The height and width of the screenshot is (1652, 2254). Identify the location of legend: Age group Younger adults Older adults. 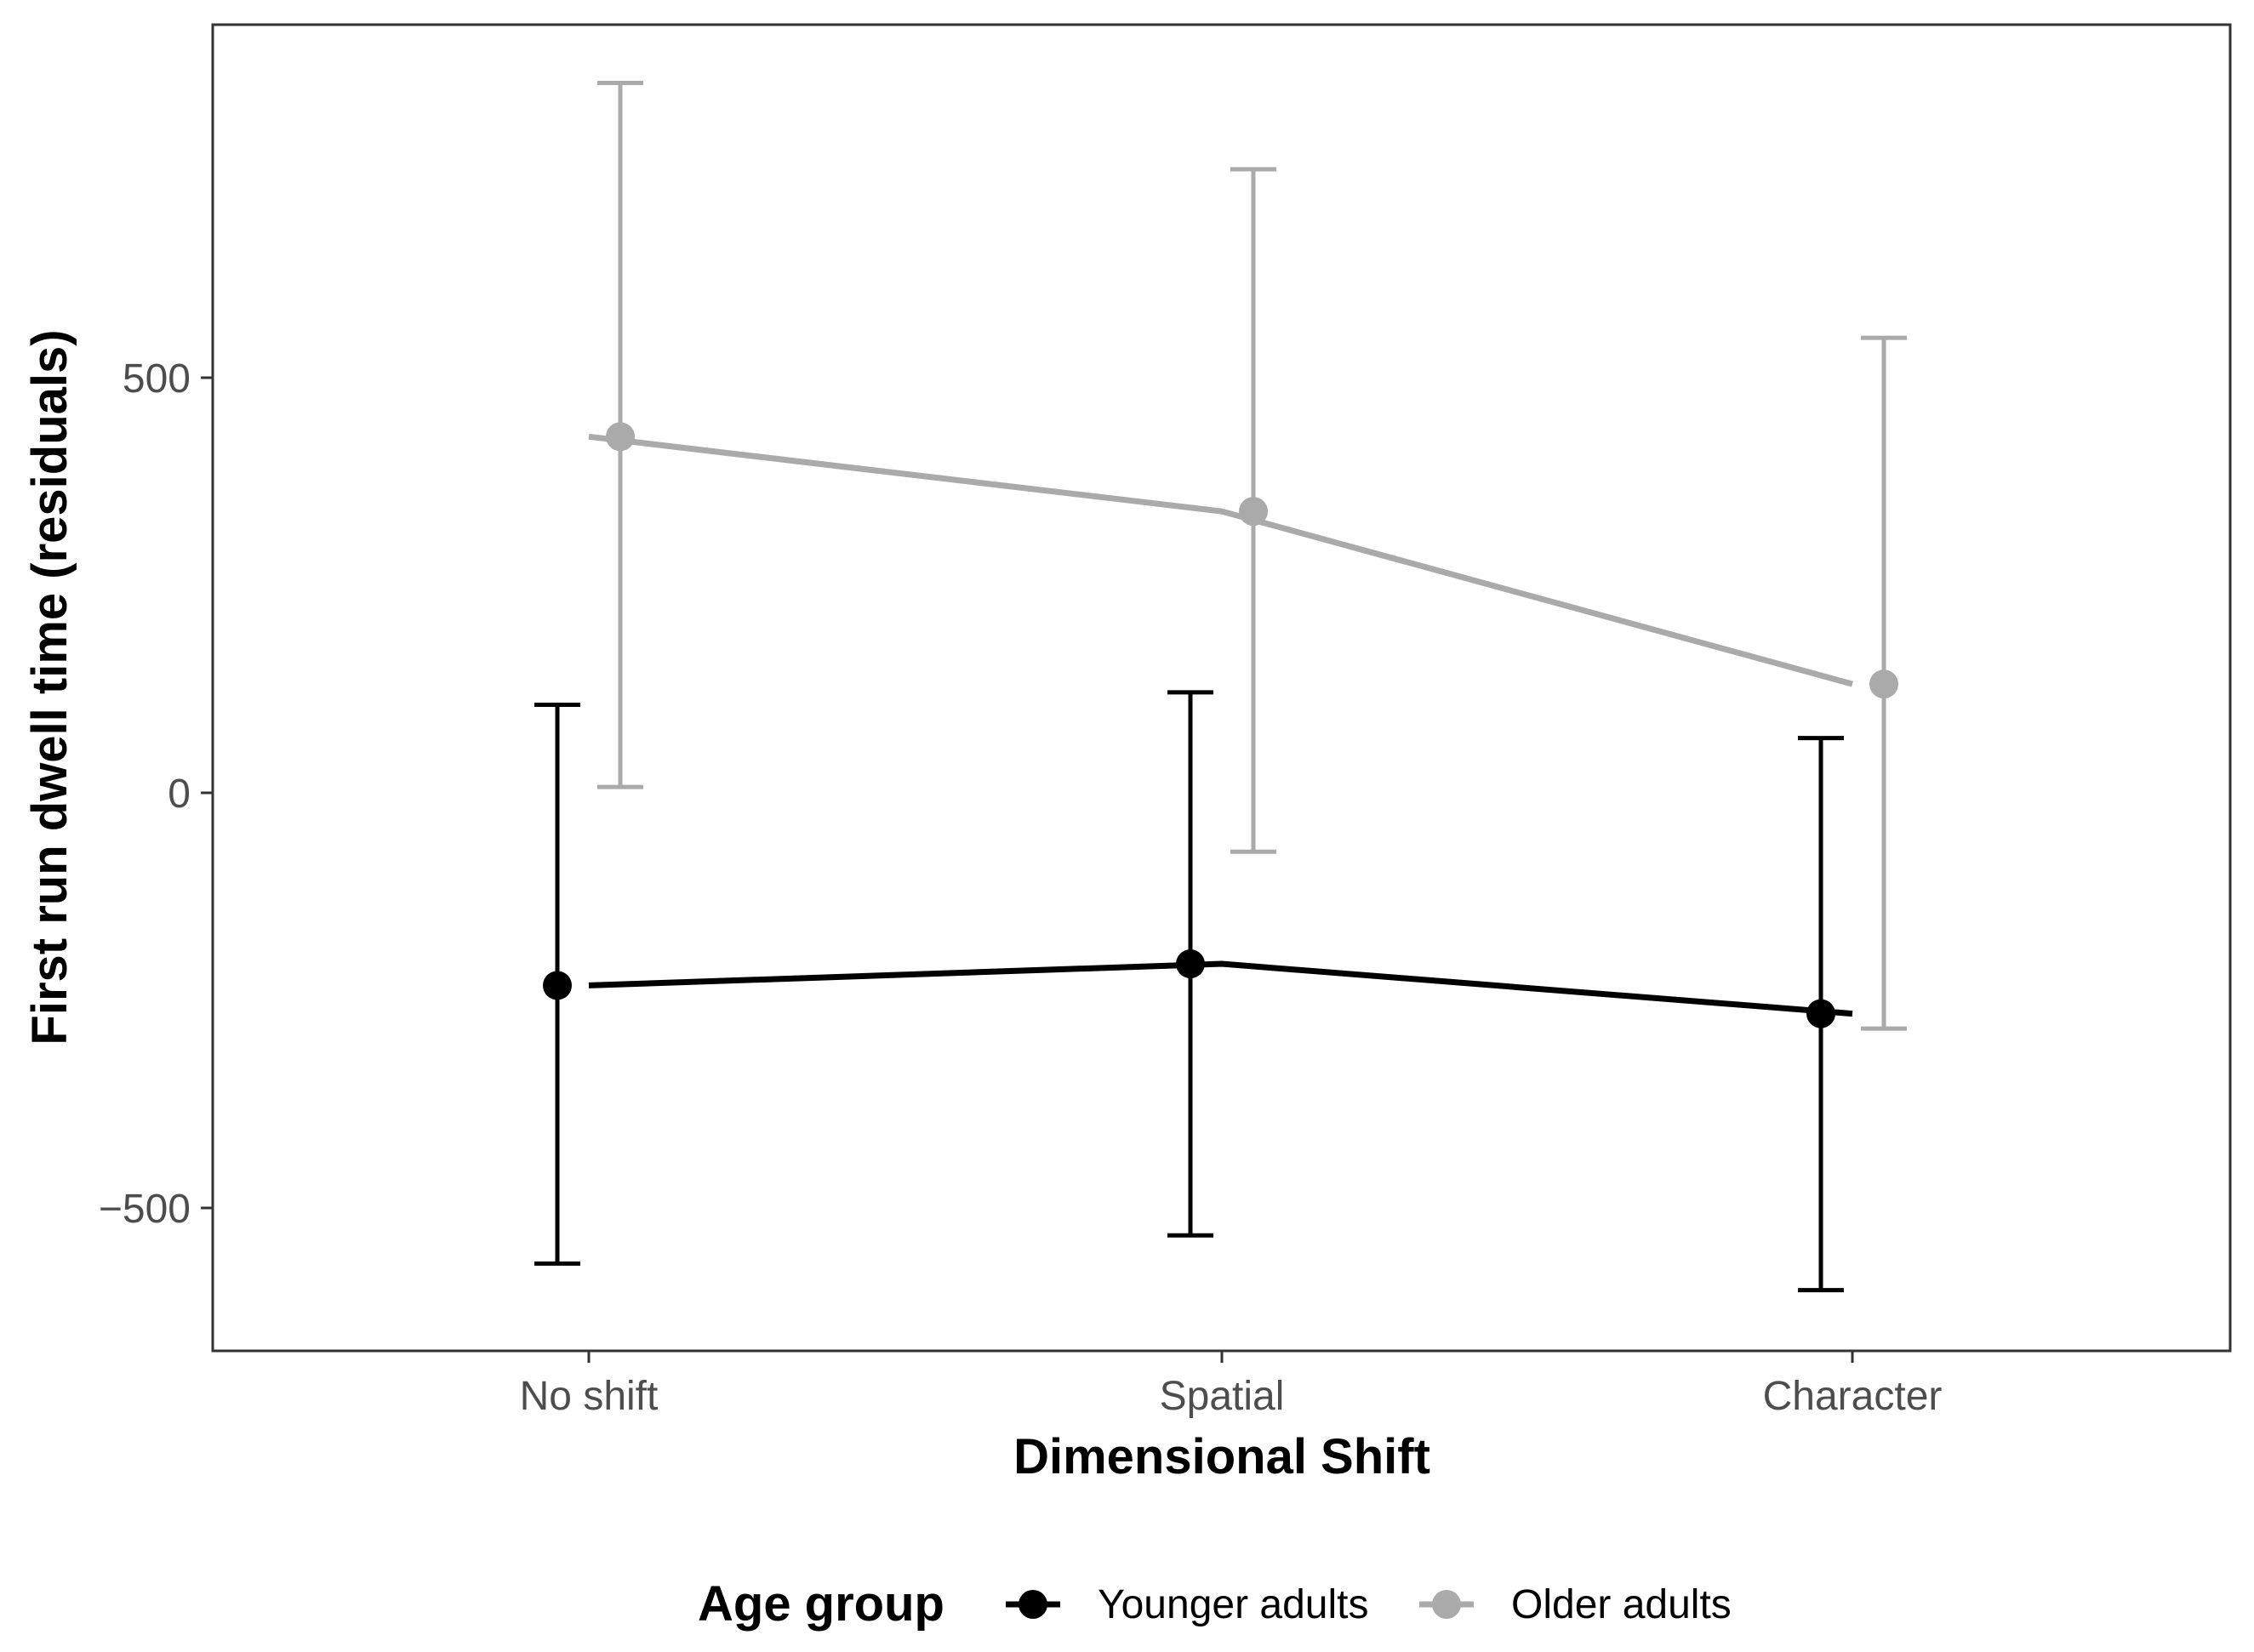
(1215, 1604).